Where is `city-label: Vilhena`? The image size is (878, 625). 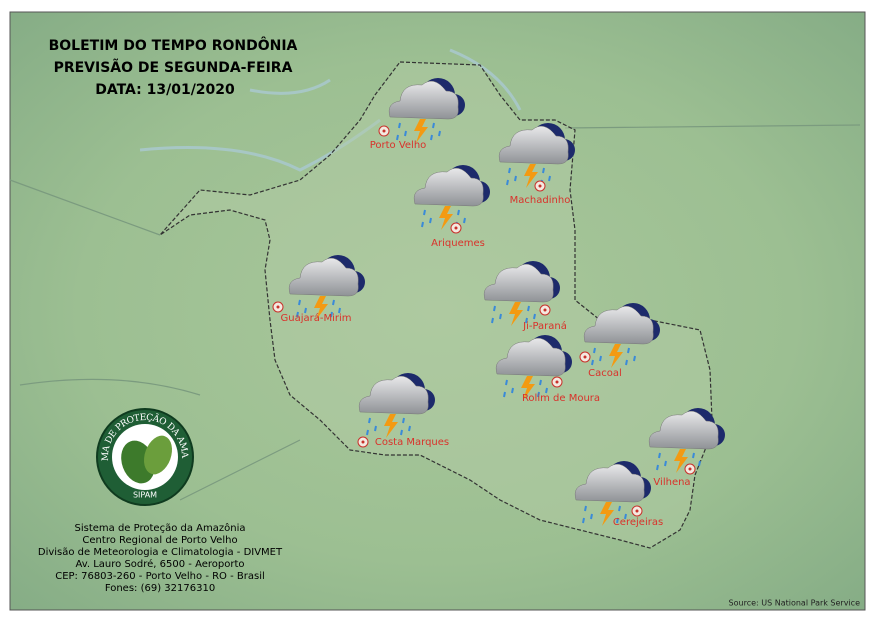 city-label: Vilhena is located at coordinates (671, 482).